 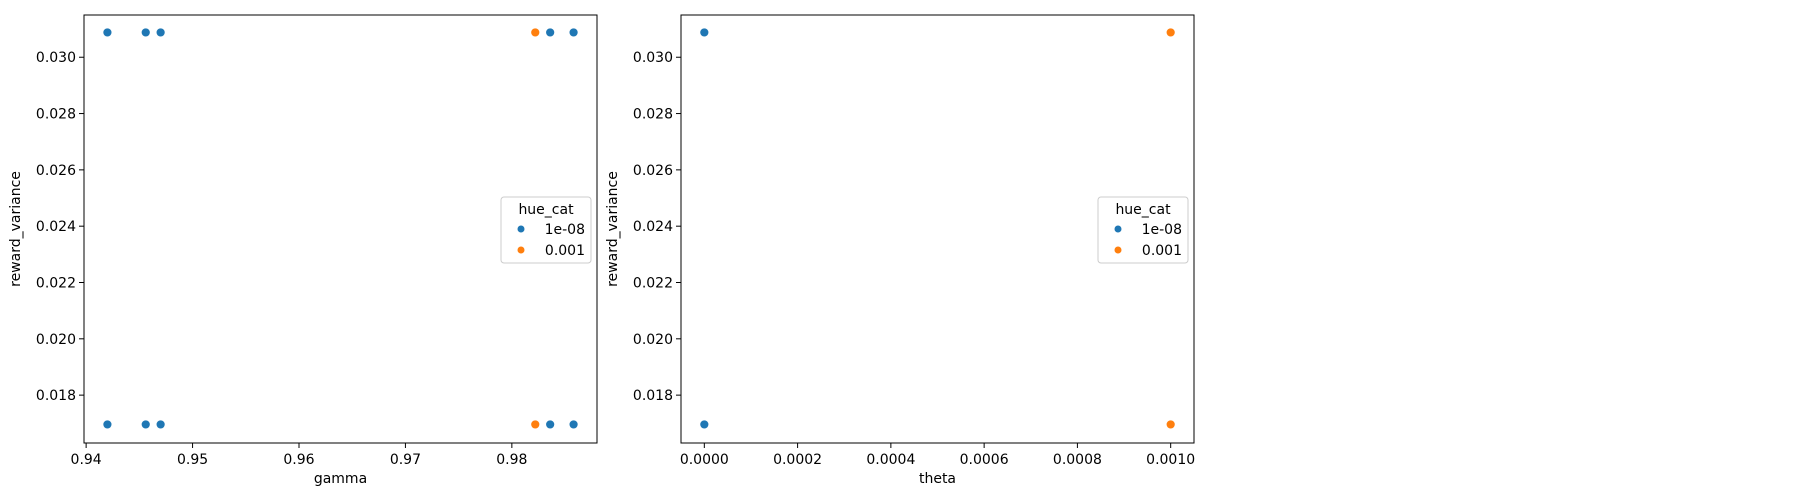 What do you see at coordinates (937, 455) in the screenshot?
I see `x-axis-ticks: 0.0000 0.0002 0.0004 0.0006 0.0008 0.0010` at bounding box center [937, 455].